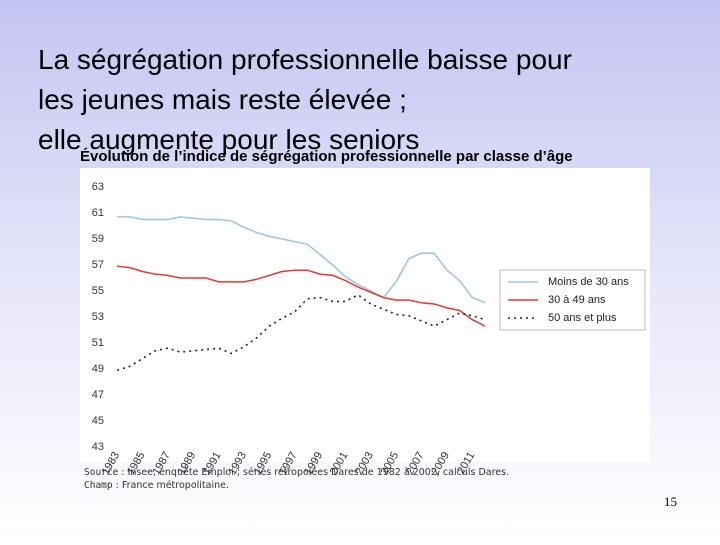  What do you see at coordinates (98, 369) in the screenshot?
I see `y-tick-label: 49` at bounding box center [98, 369].